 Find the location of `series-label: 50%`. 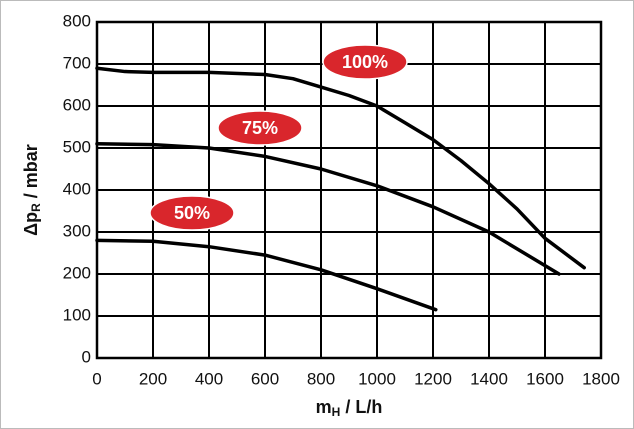

series-label: 50% is located at coordinates (192, 213).